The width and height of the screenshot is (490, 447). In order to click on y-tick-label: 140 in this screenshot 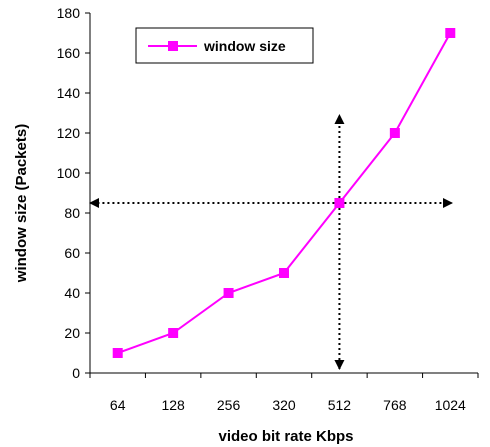, I will do `click(69, 93)`.